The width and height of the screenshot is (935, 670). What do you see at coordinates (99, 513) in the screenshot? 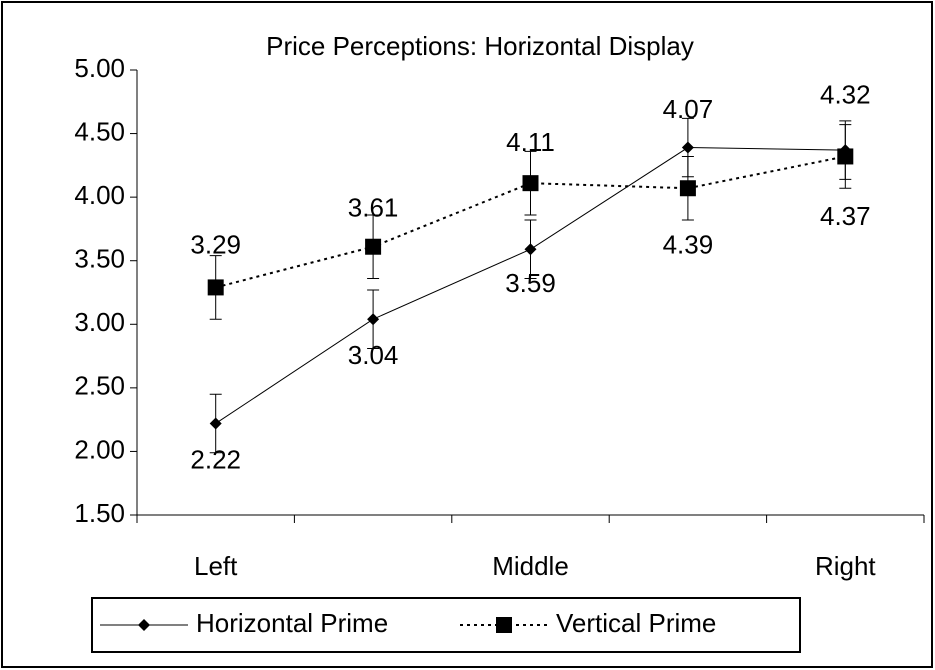
I see `y-tick-label: 1.50` at bounding box center [99, 513].